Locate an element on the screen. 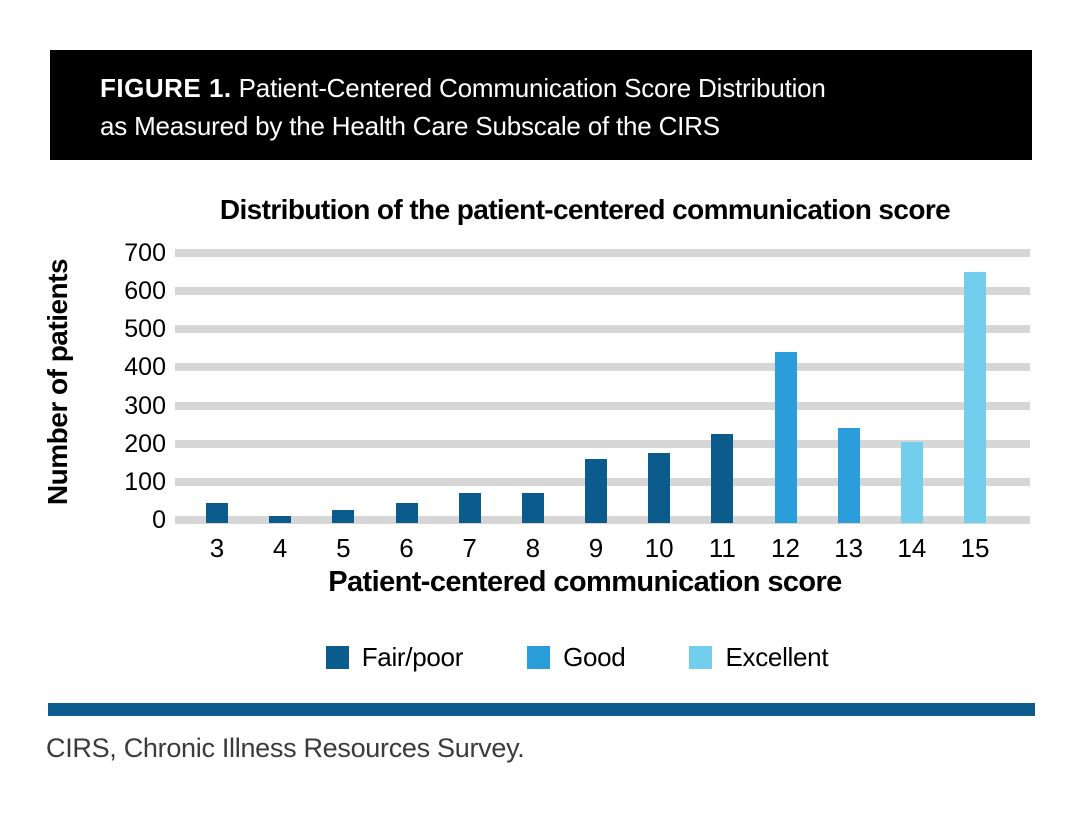 The width and height of the screenshot is (1084, 824). y-tick-label-700: 700 is located at coordinates (145, 253).